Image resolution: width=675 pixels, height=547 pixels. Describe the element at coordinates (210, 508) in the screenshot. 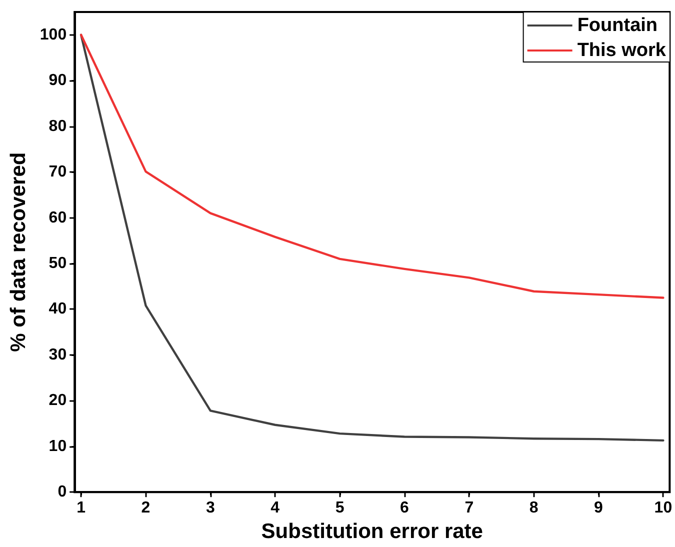

I see `x-tick-label: 3` at that location.